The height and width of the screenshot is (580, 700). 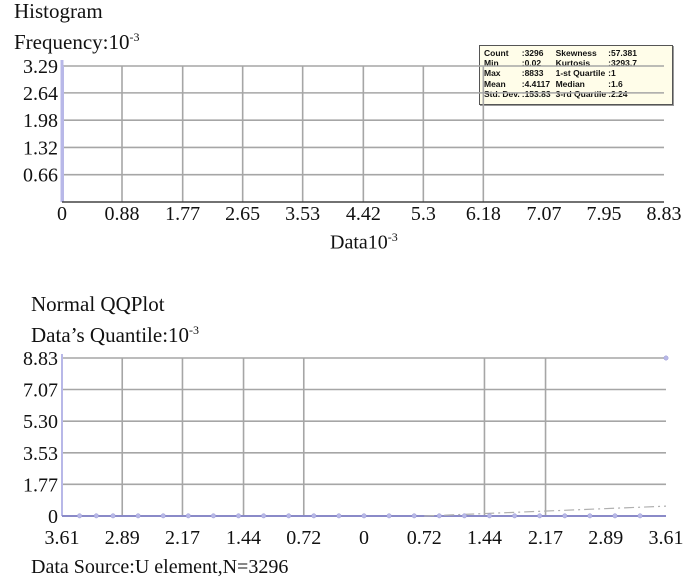 I want to click on stat-label: Kurtosis, so click(x=573, y=63).